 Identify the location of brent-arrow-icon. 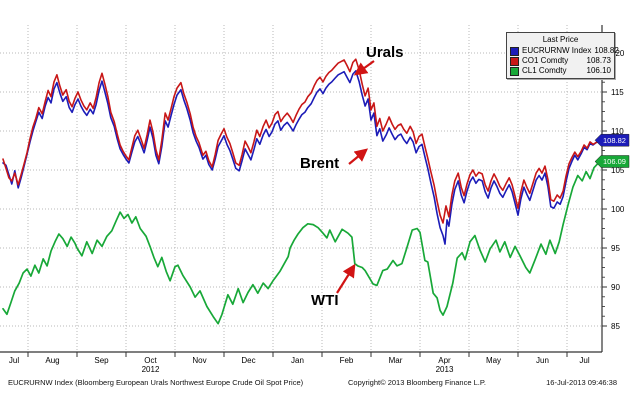
(358, 156).